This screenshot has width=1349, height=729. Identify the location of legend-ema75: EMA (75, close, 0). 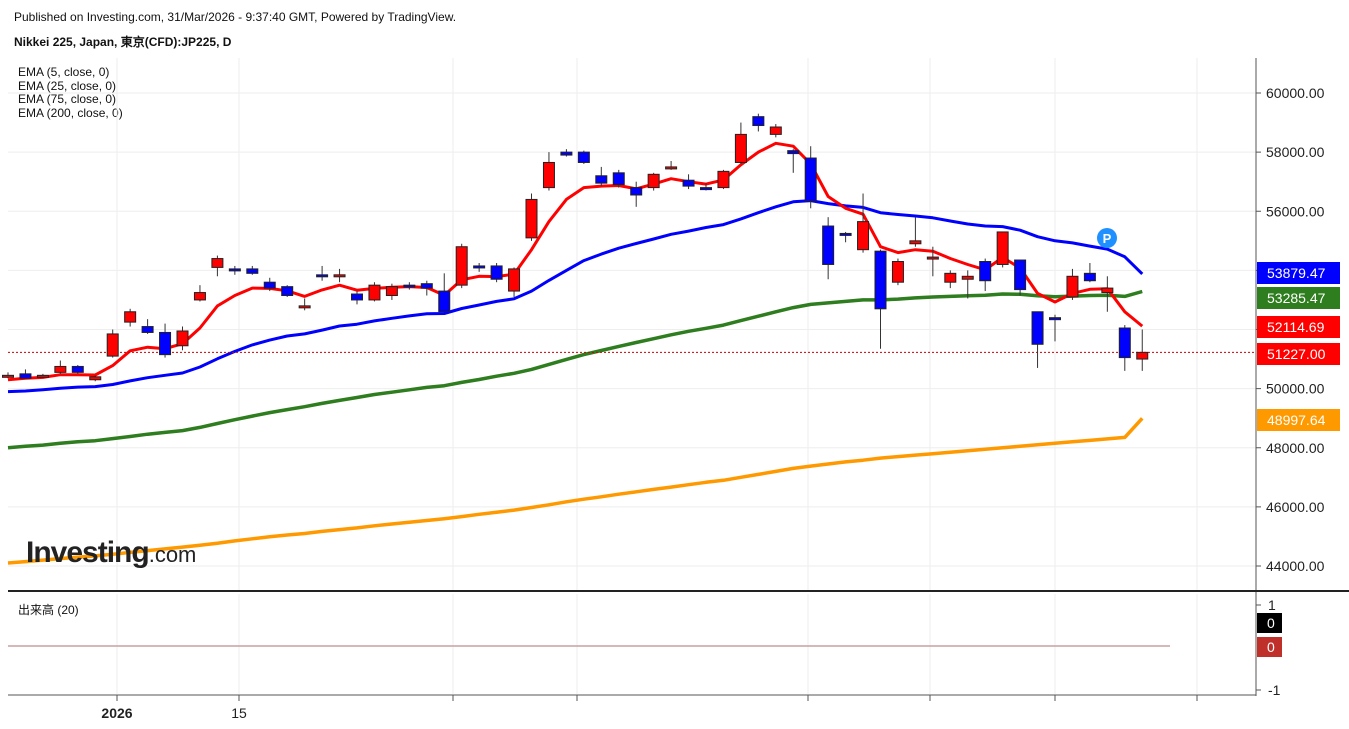
(67, 99).